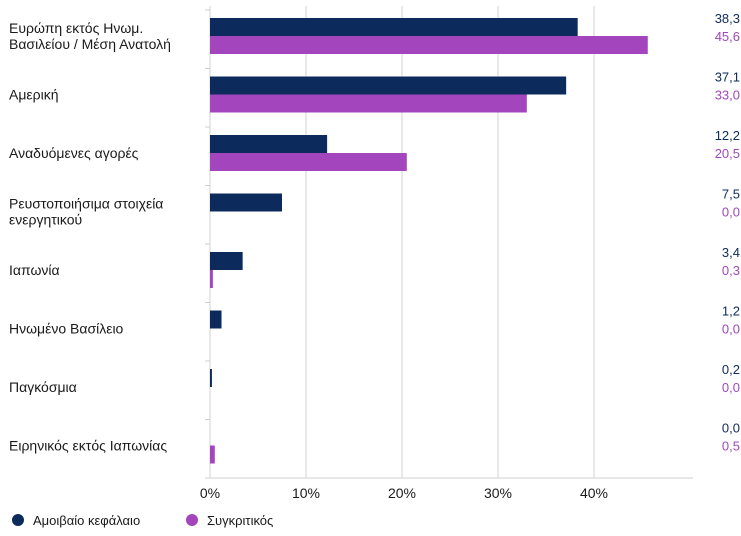  Describe the element at coordinates (731, 252) in the screenshot. I see `value-label-fund-4: 3,4` at that location.